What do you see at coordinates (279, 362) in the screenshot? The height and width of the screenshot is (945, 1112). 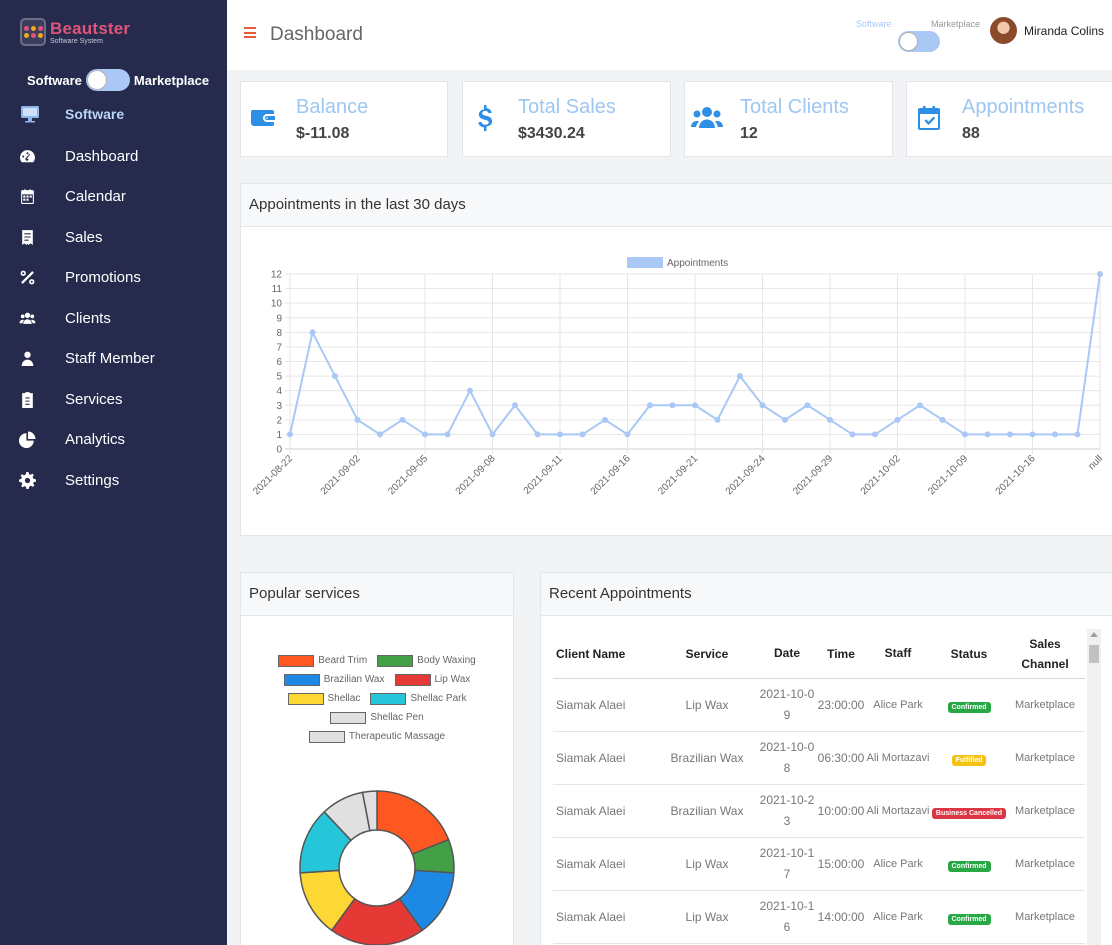 I see `y-tick-label: 6` at bounding box center [279, 362].